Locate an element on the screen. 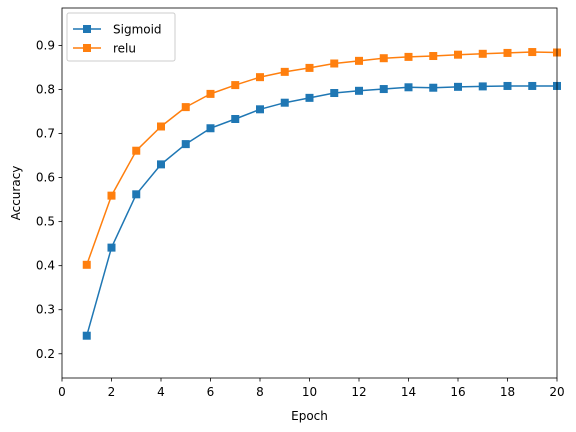 This screenshot has height=432, width=576. y-tick-label: 0.5 is located at coordinates (45, 222).